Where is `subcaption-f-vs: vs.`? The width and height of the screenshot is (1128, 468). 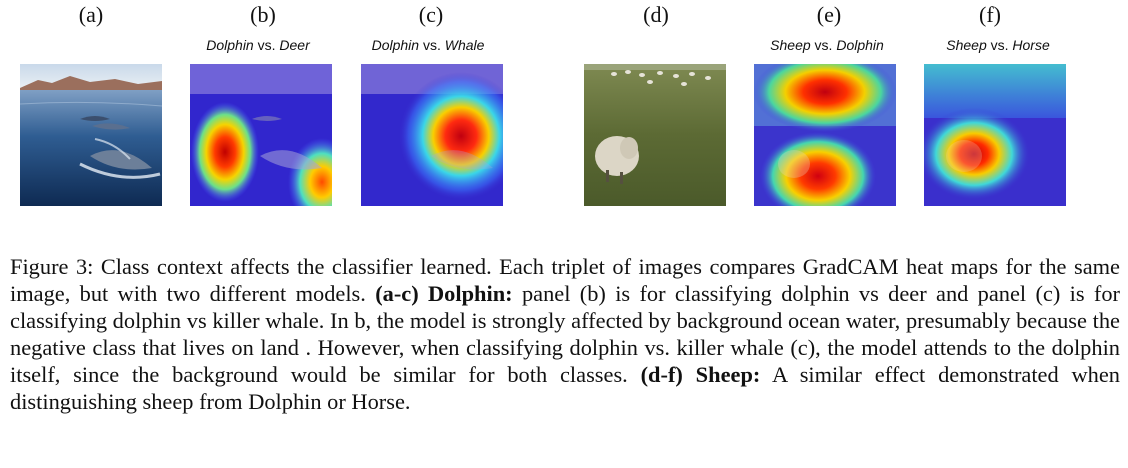 subcaption-f-vs: vs. is located at coordinates (999, 45).